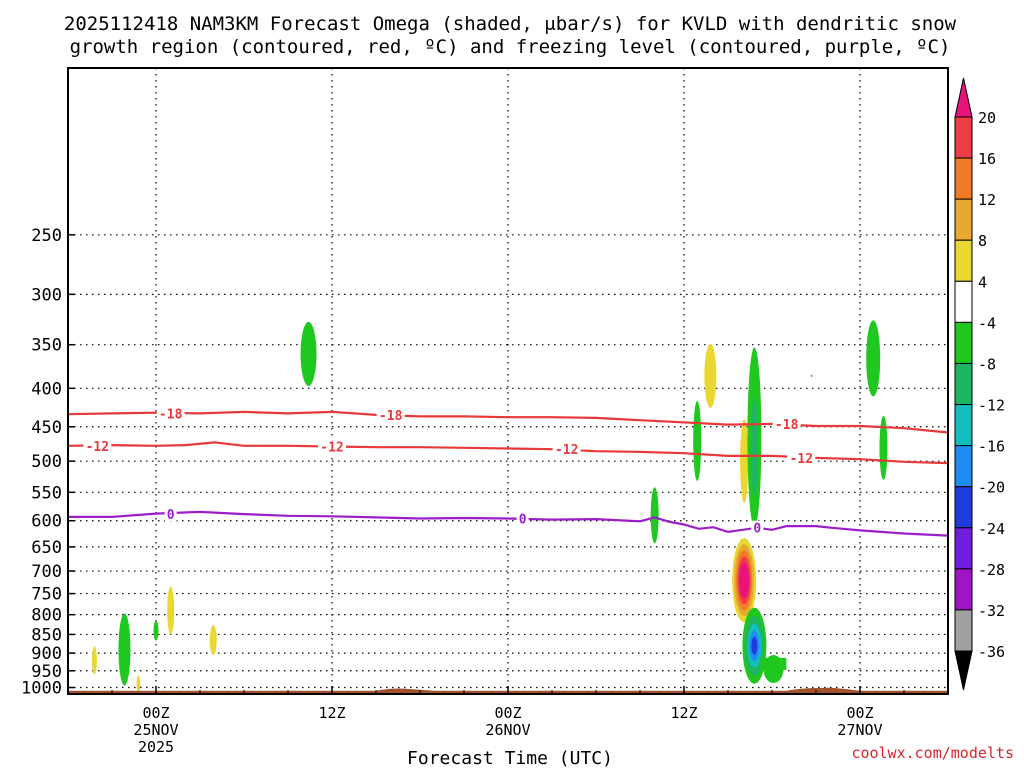  What do you see at coordinates (991, 652) in the screenshot?
I see `colorbar-tick-label: -36` at bounding box center [991, 652].